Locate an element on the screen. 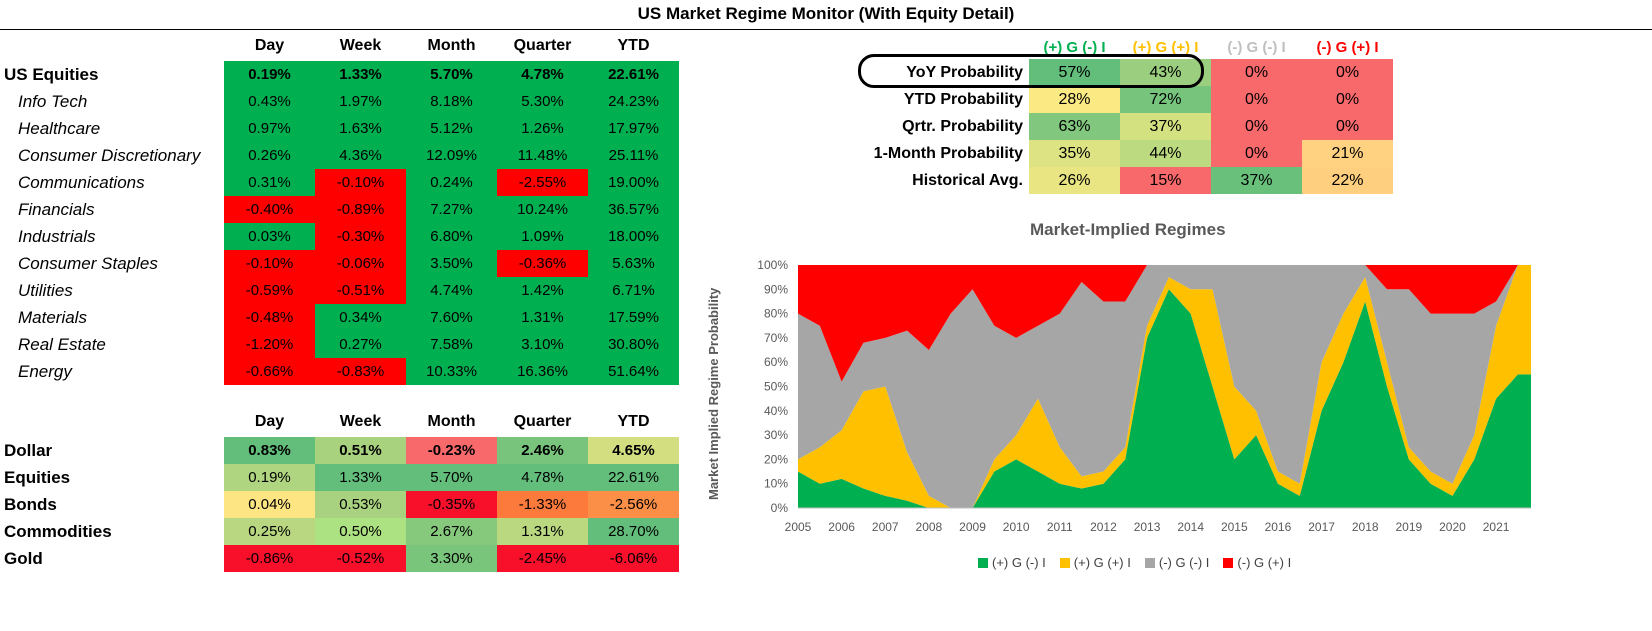 The image size is (1652, 631). equity-row-label: Utilities is located at coordinates (45, 290).